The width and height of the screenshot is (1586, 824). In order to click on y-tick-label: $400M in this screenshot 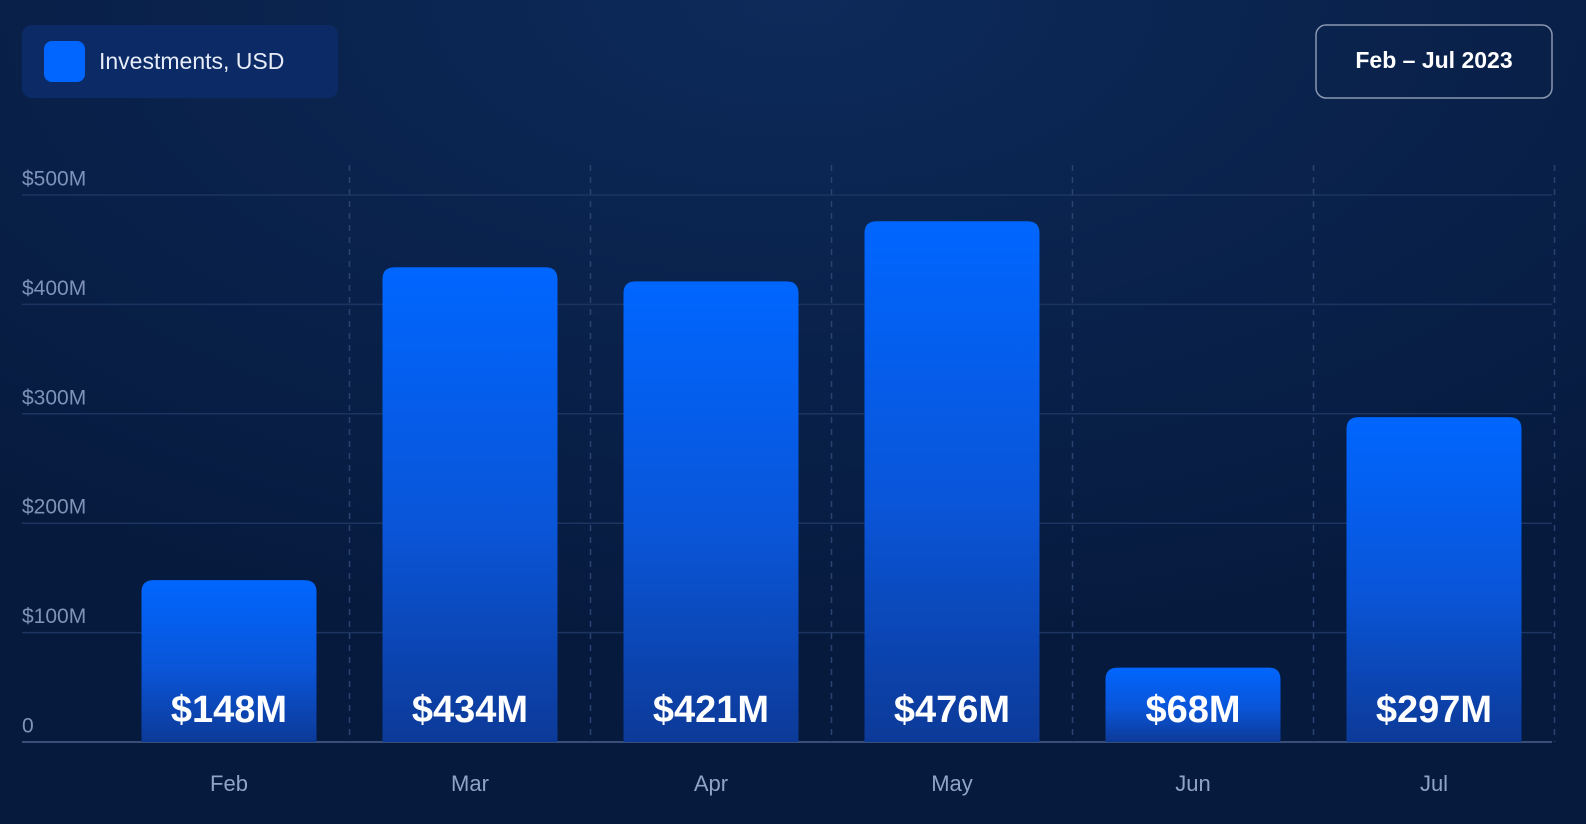, I will do `click(54, 288)`.